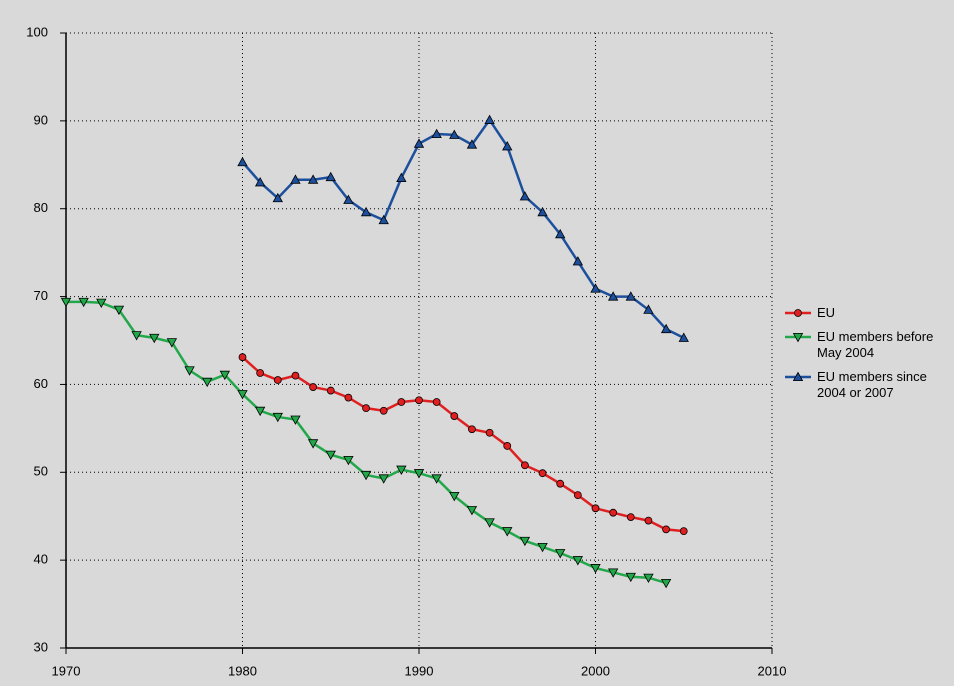 Image resolution: width=954 pixels, height=686 pixels. I want to click on legend-item: EU, so click(868, 313).